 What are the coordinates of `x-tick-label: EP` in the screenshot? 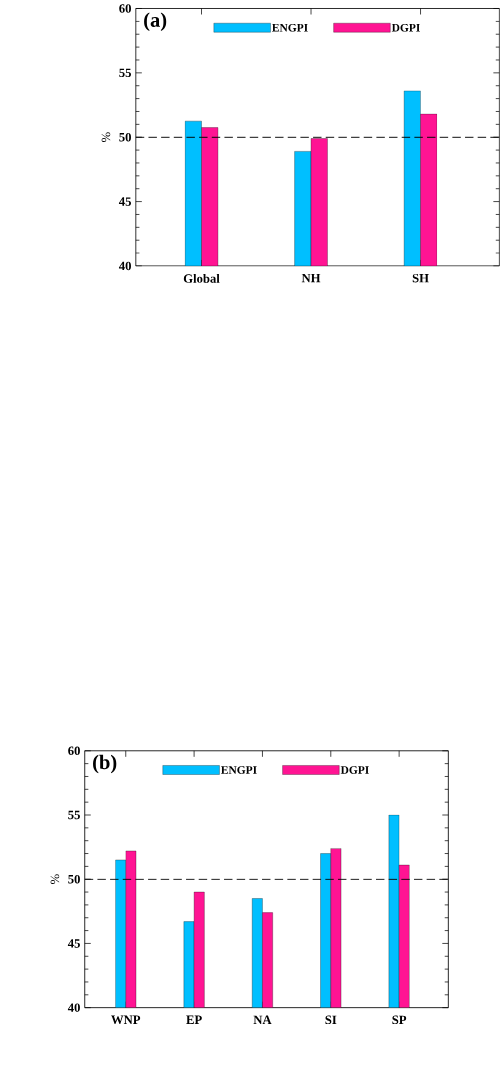 It's located at (194, 1019).